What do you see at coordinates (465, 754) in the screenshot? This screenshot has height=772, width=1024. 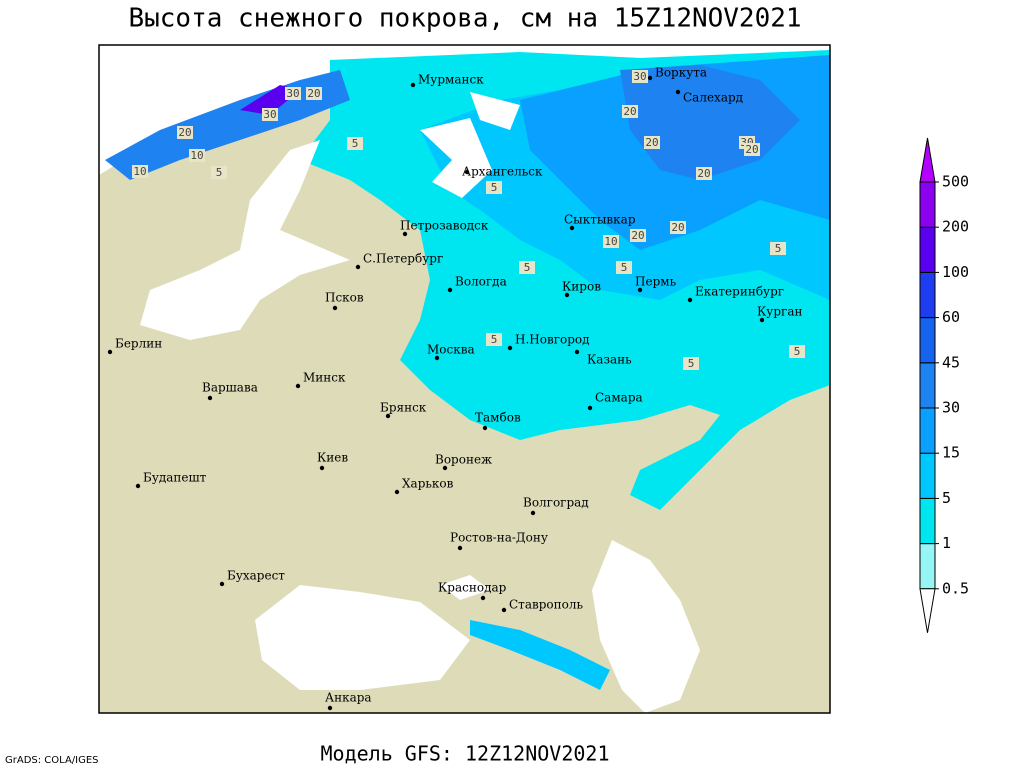 I see `model-label: Модель GFS: 12Z12NOV2021` at bounding box center [465, 754].